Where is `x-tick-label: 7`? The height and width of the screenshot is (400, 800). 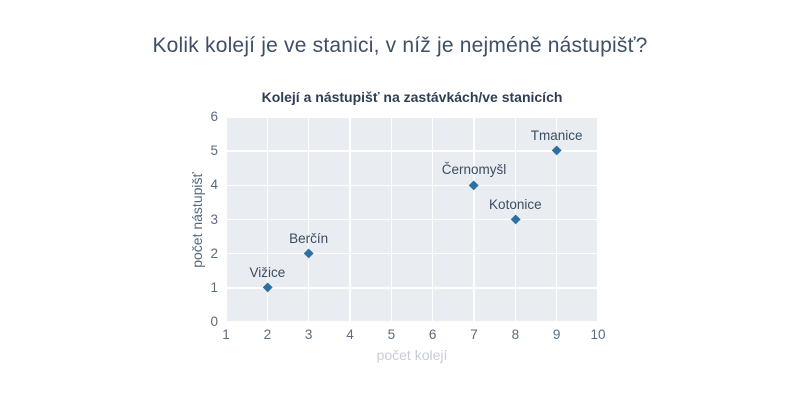
x-tick-label: 7 is located at coordinates (474, 334).